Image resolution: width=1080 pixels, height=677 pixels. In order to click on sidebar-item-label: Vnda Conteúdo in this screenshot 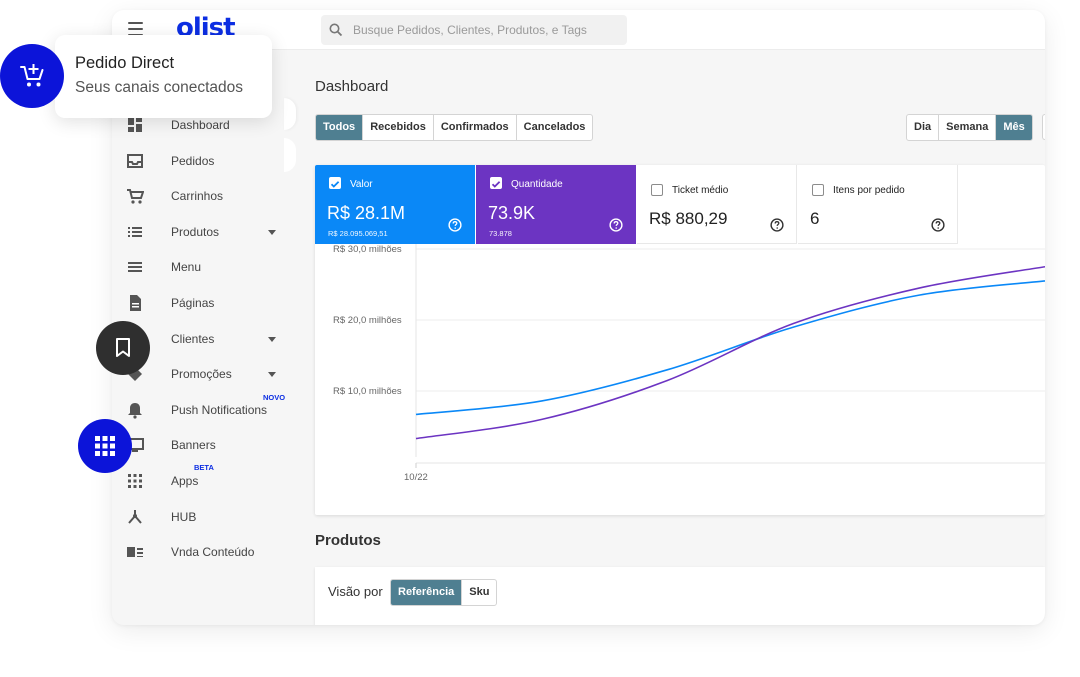, I will do `click(213, 552)`.